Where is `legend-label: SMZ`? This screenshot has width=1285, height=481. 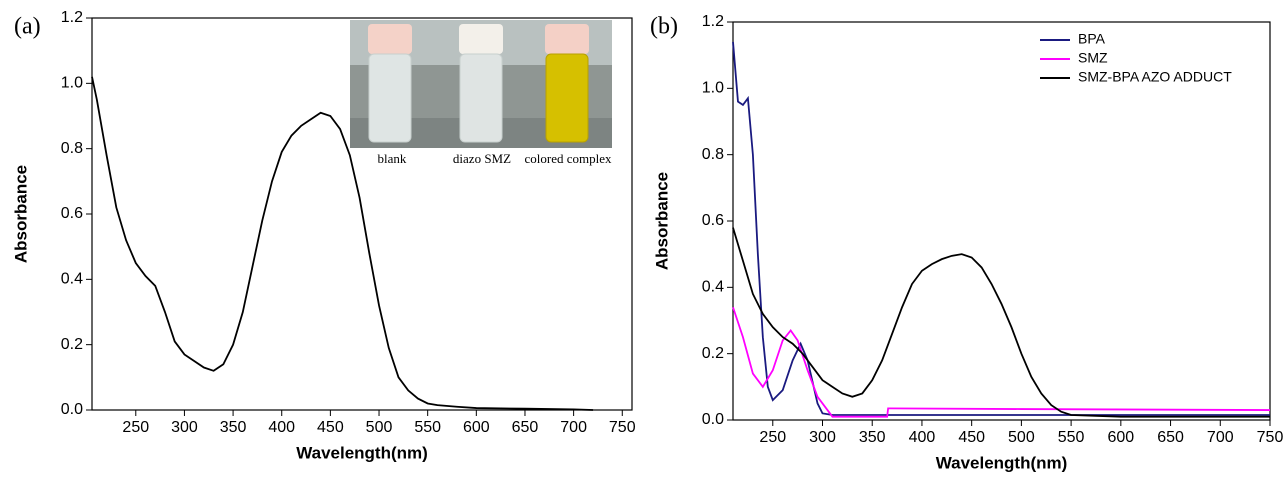
legend-label: SMZ is located at coordinates (1093, 58).